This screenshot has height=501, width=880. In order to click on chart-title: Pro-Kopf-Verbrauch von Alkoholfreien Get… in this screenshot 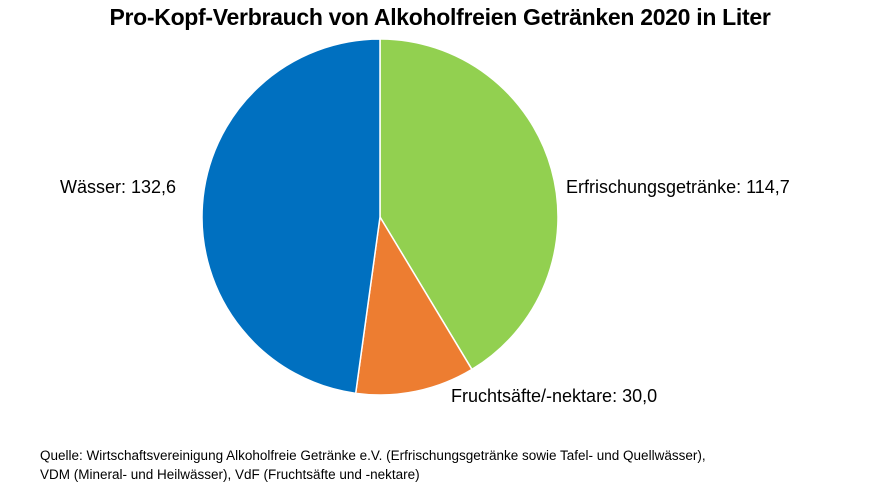, I will do `click(440, 17)`.